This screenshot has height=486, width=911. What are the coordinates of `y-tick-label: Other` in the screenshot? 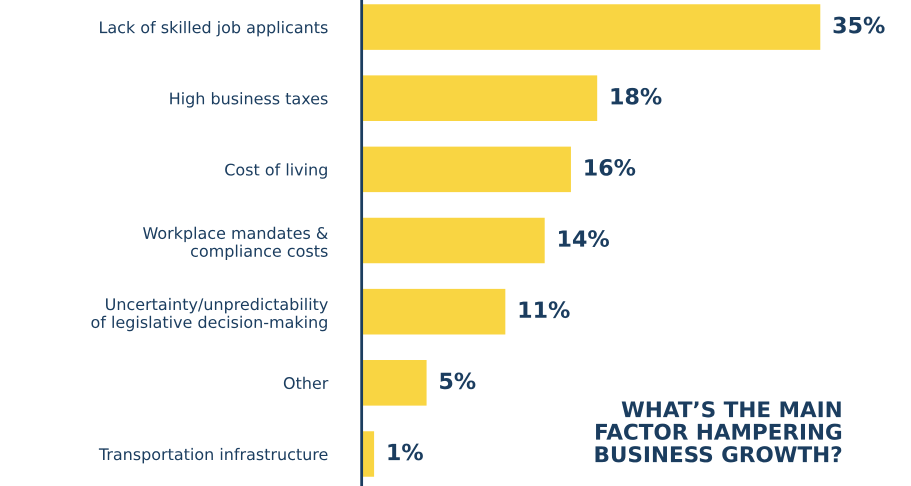 It's located at (306, 383).